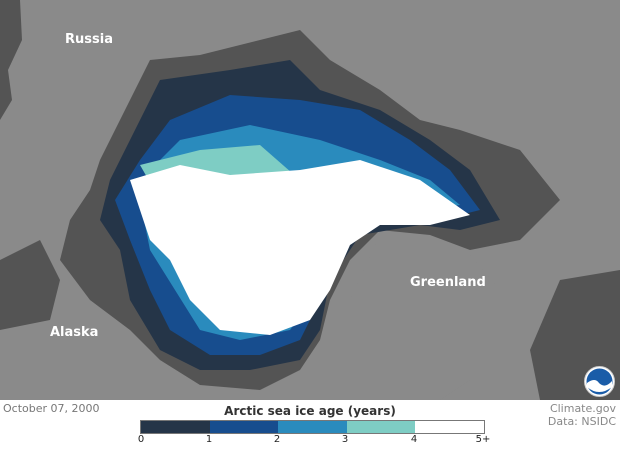 The image size is (620, 450). What do you see at coordinates (209, 439) in the screenshot?
I see `legend-tick: 1` at bounding box center [209, 439].